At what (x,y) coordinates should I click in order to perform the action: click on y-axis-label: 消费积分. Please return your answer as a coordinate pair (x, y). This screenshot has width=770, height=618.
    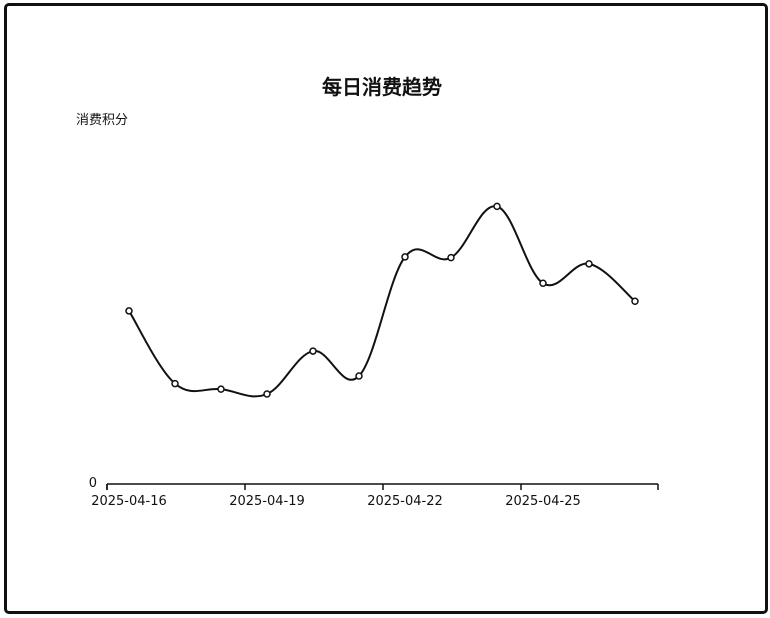
    Looking at the image, I should click on (102, 120).